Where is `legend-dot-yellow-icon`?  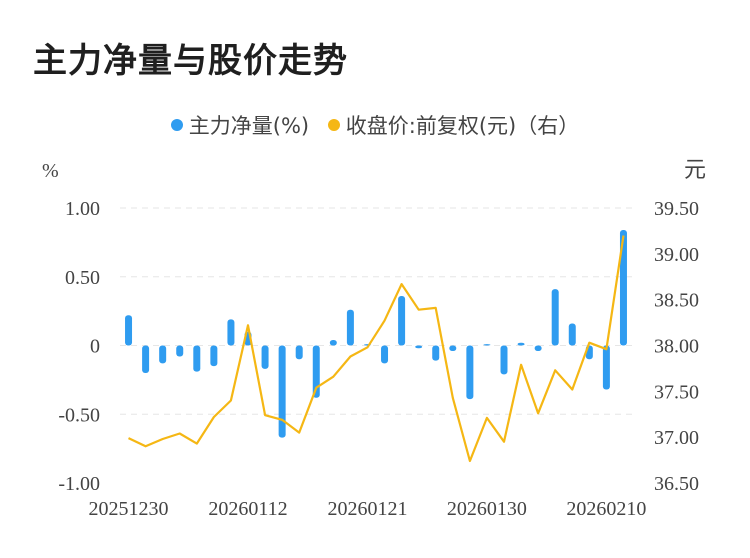 legend-dot-yellow-icon is located at coordinates (333, 125).